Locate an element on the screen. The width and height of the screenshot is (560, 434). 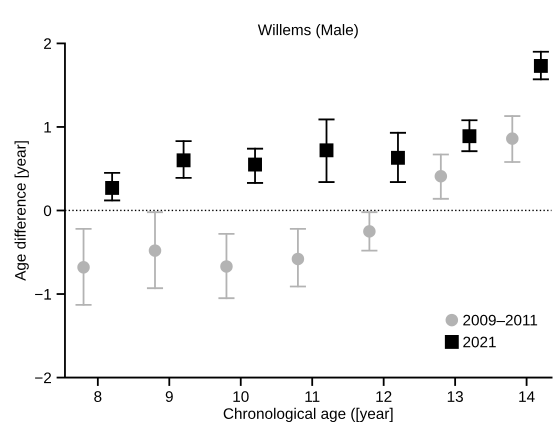
x-tick-label: 14 is located at coordinates (527, 396).